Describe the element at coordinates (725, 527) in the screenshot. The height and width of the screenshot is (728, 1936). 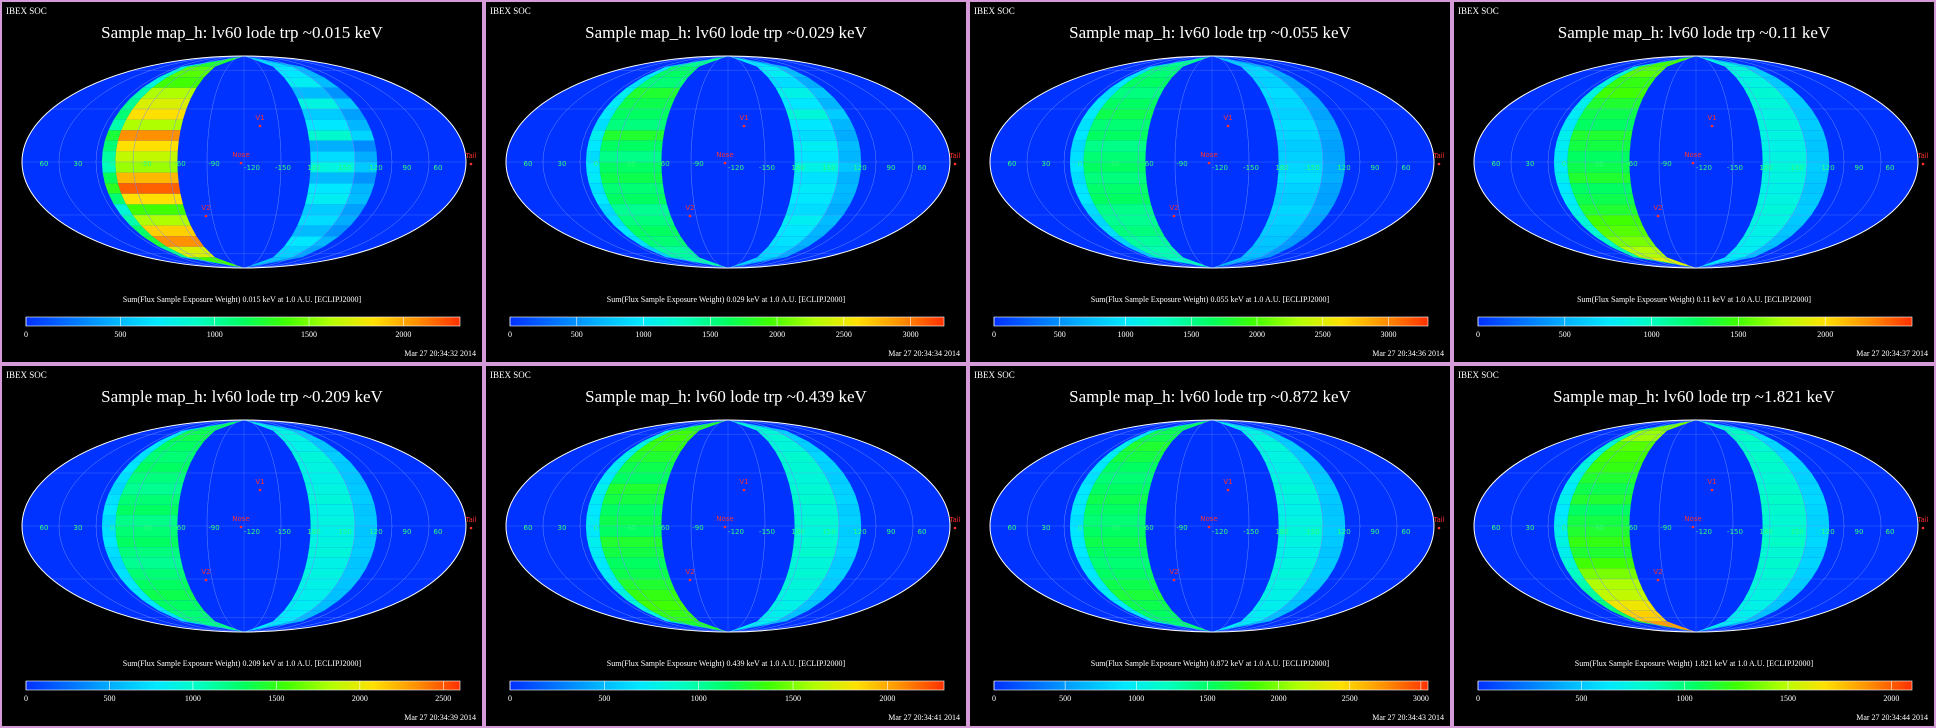
I see `nose-marker` at that location.